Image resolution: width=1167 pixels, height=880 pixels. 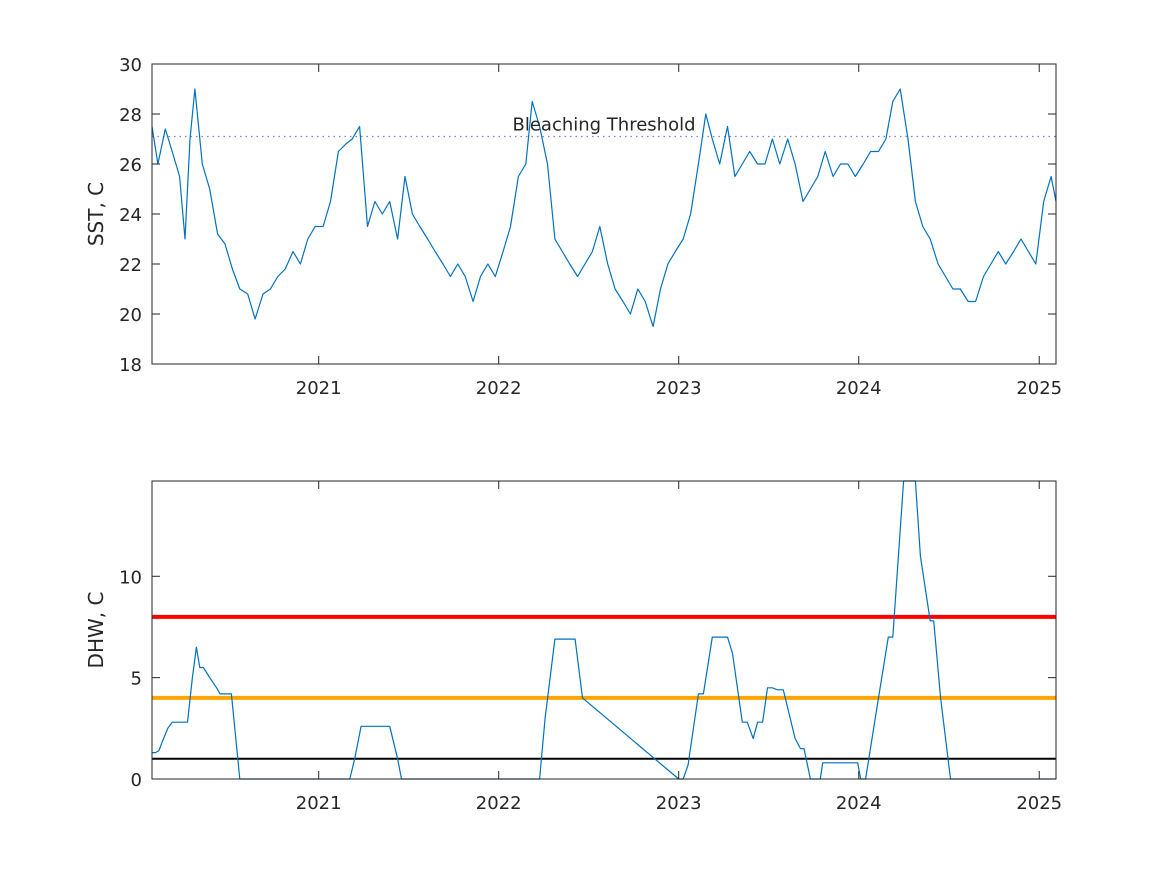 What do you see at coordinates (319, 388) in the screenshot?
I see `sst-x-tick-label: 2021` at bounding box center [319, 388].